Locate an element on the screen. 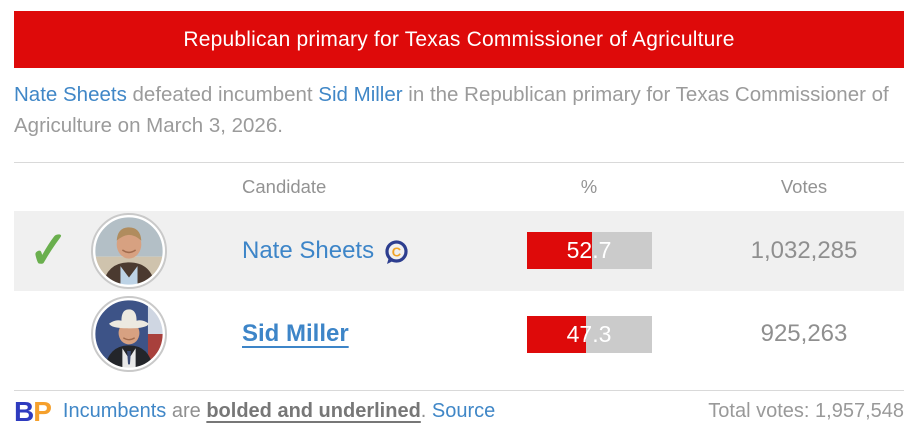 The height and width of the screenshot is (427, 918). divider-top is located at coordinates (459, 162).